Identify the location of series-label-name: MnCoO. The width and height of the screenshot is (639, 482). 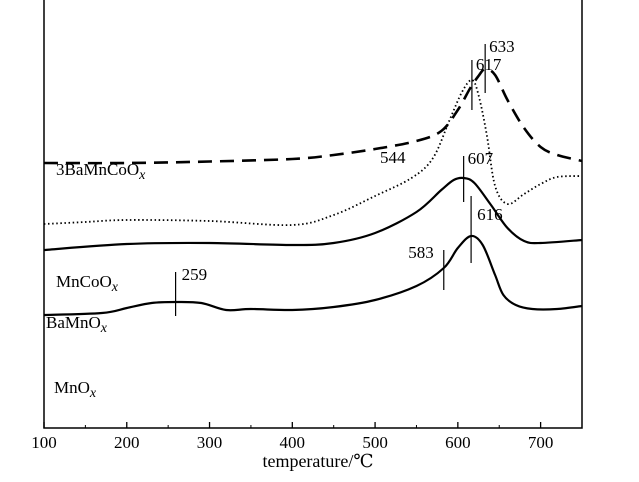
(84, 281).